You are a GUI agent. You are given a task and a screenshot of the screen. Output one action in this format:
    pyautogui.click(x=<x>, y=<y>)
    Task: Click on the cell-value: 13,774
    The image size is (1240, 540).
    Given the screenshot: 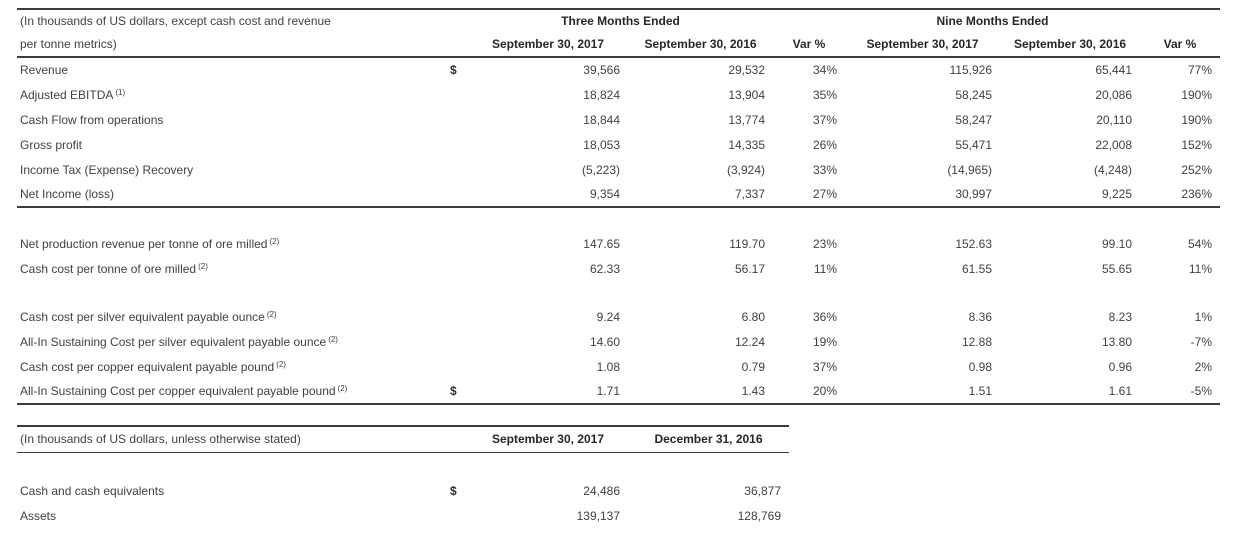 What is the action you would take?
    pyautogui.click(x=747, y=119)
    